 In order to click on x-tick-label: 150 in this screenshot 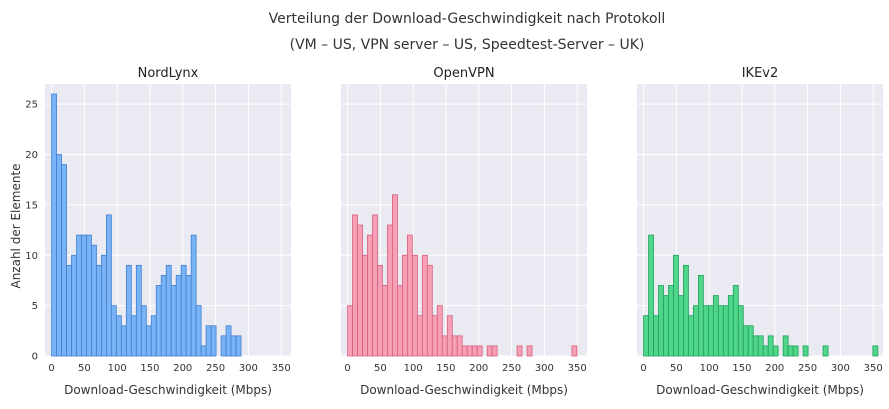, I will do `click(741, 368)`.